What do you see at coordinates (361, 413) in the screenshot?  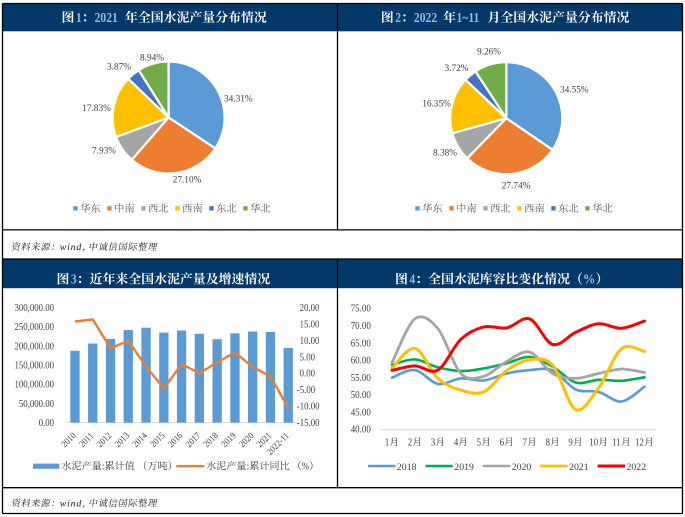 I see `svg-text: 45.00` at bounding box center [361, 413].